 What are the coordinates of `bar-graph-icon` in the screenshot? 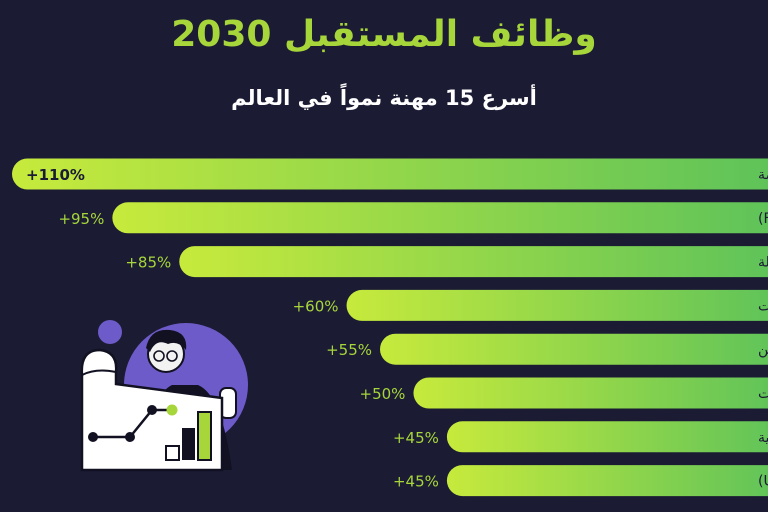 It's located at (188, 436).